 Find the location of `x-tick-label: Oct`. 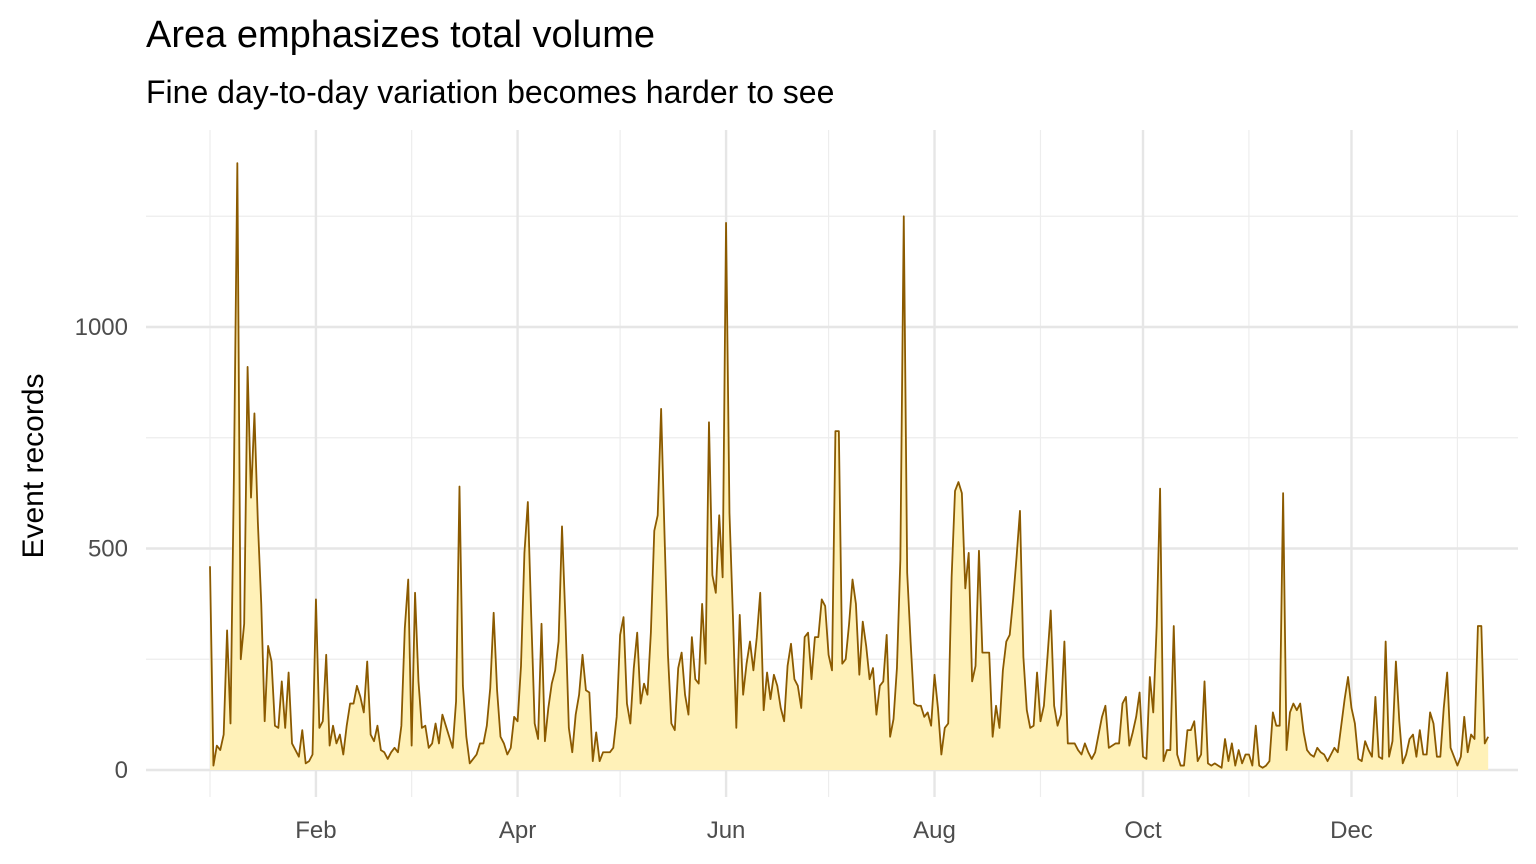

x-tick-label: Oct is located at coordinates (1143, 830).